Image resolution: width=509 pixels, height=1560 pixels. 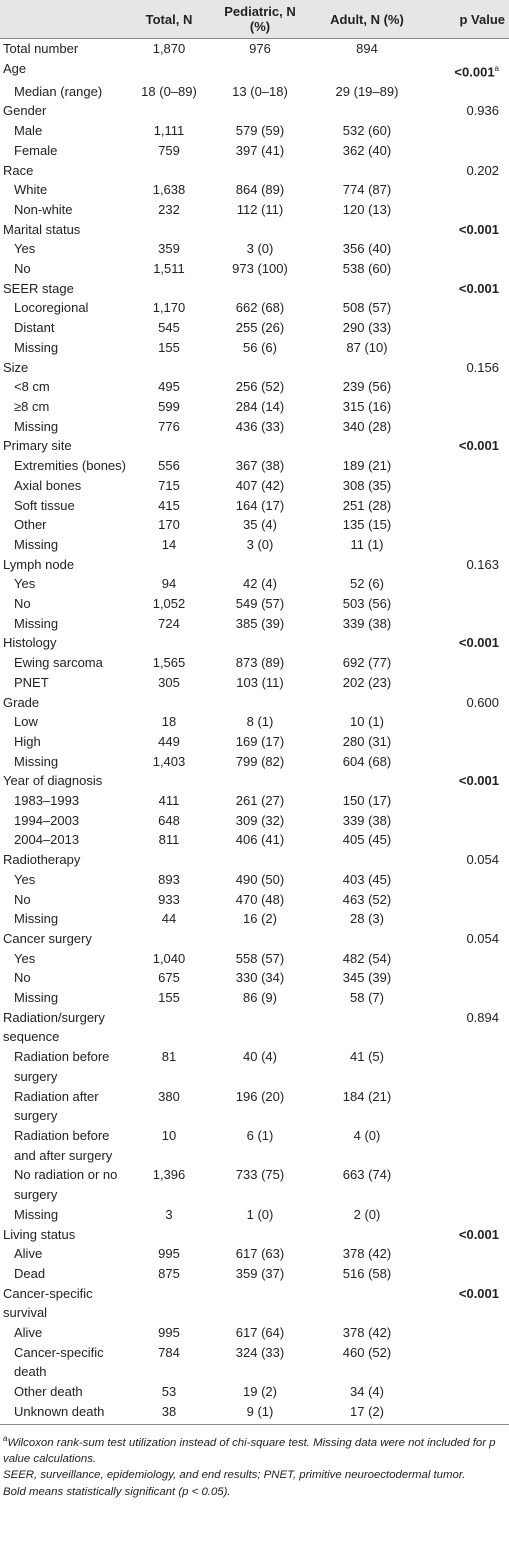 I want to click on cell: 397 (41), so click(x=260, y=150).